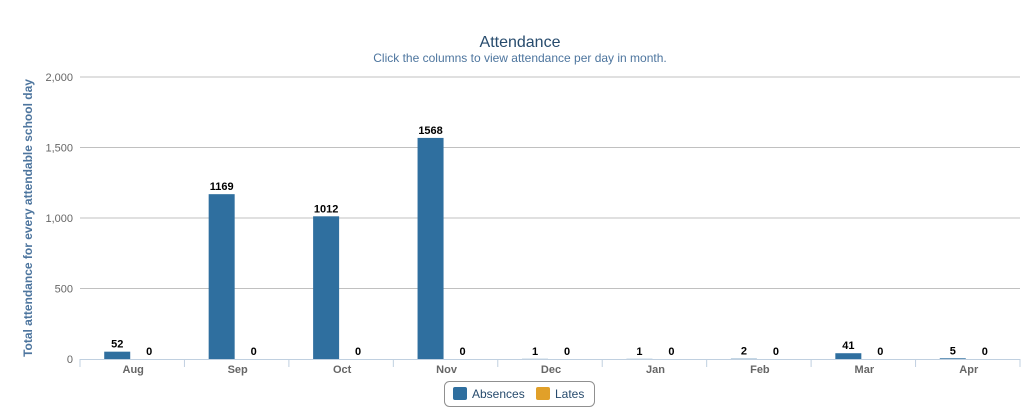 This screenshot has width=1032, height=414. What do you see at coordinates (326, 209) in the screenshot?
I see `data-label: 1012` at bounding box center [326, 209].